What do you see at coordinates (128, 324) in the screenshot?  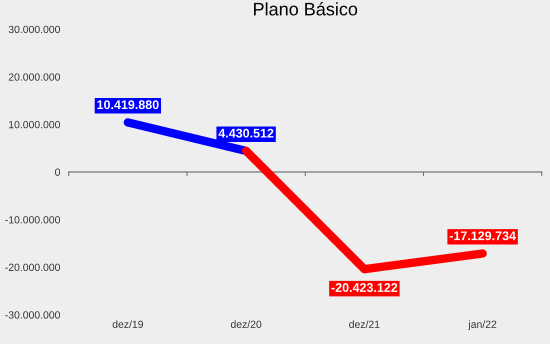 I see `x-tick-label: dez/19` at bounding box center [128, 324].